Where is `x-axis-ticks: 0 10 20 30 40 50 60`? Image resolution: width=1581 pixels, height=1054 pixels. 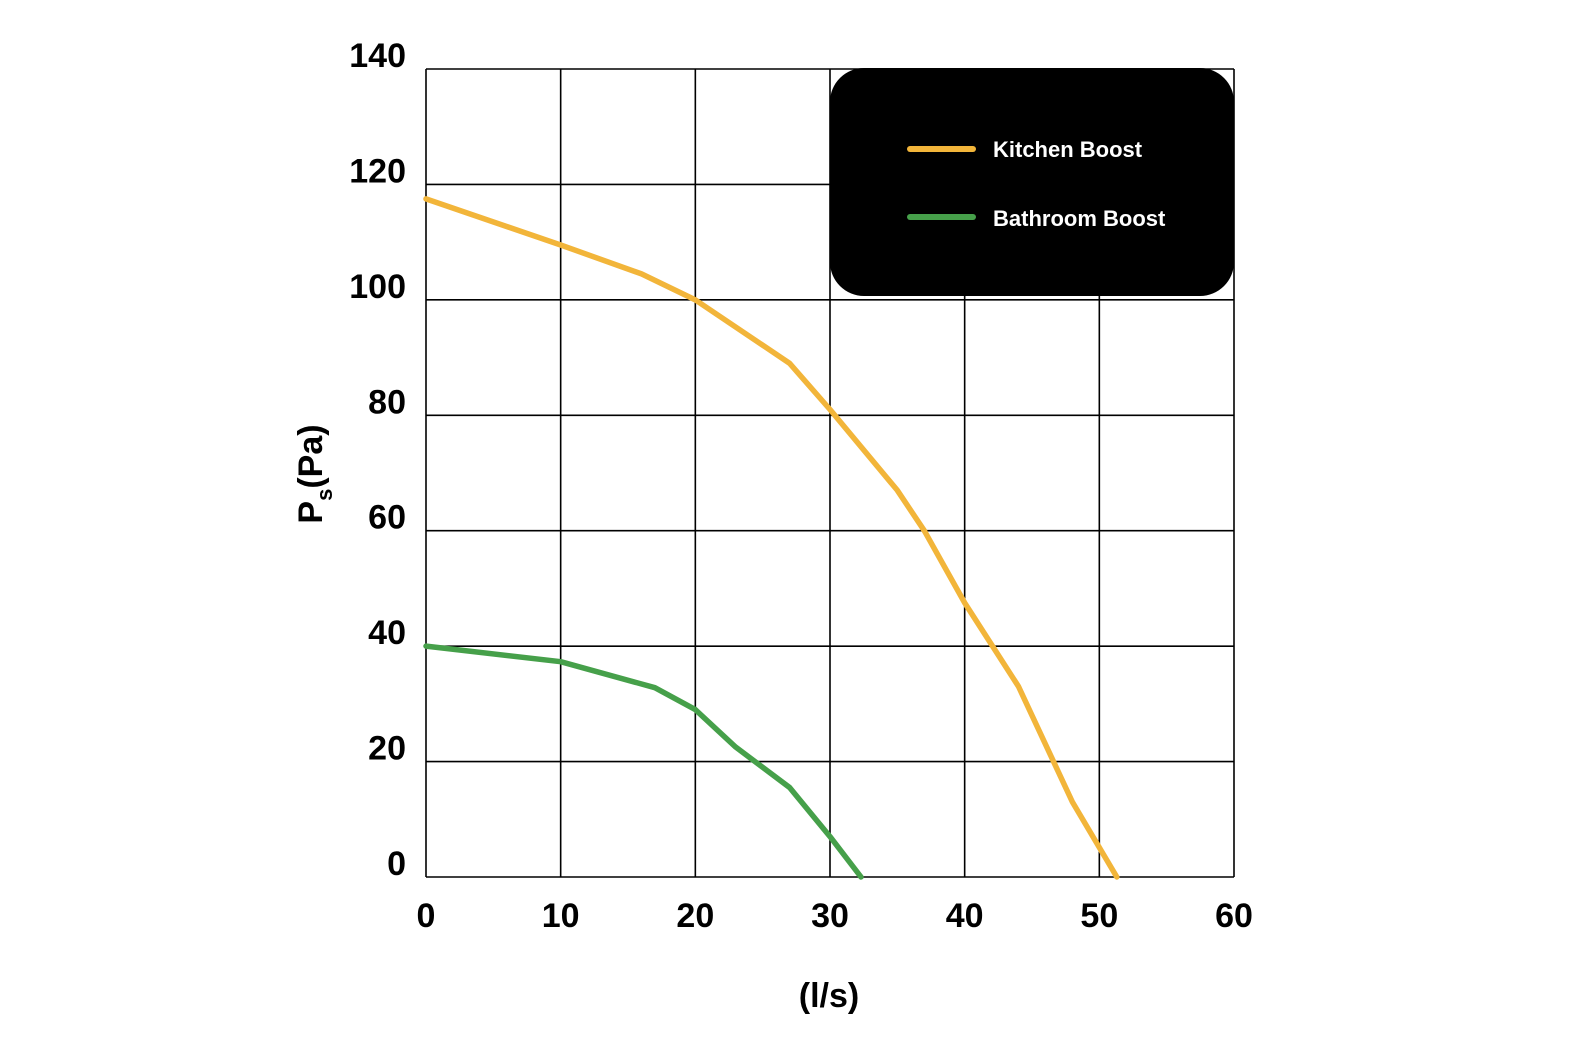
x-axis-ticks: 0 10 20 30 40 50 60 is located at coordinates (835, 916).